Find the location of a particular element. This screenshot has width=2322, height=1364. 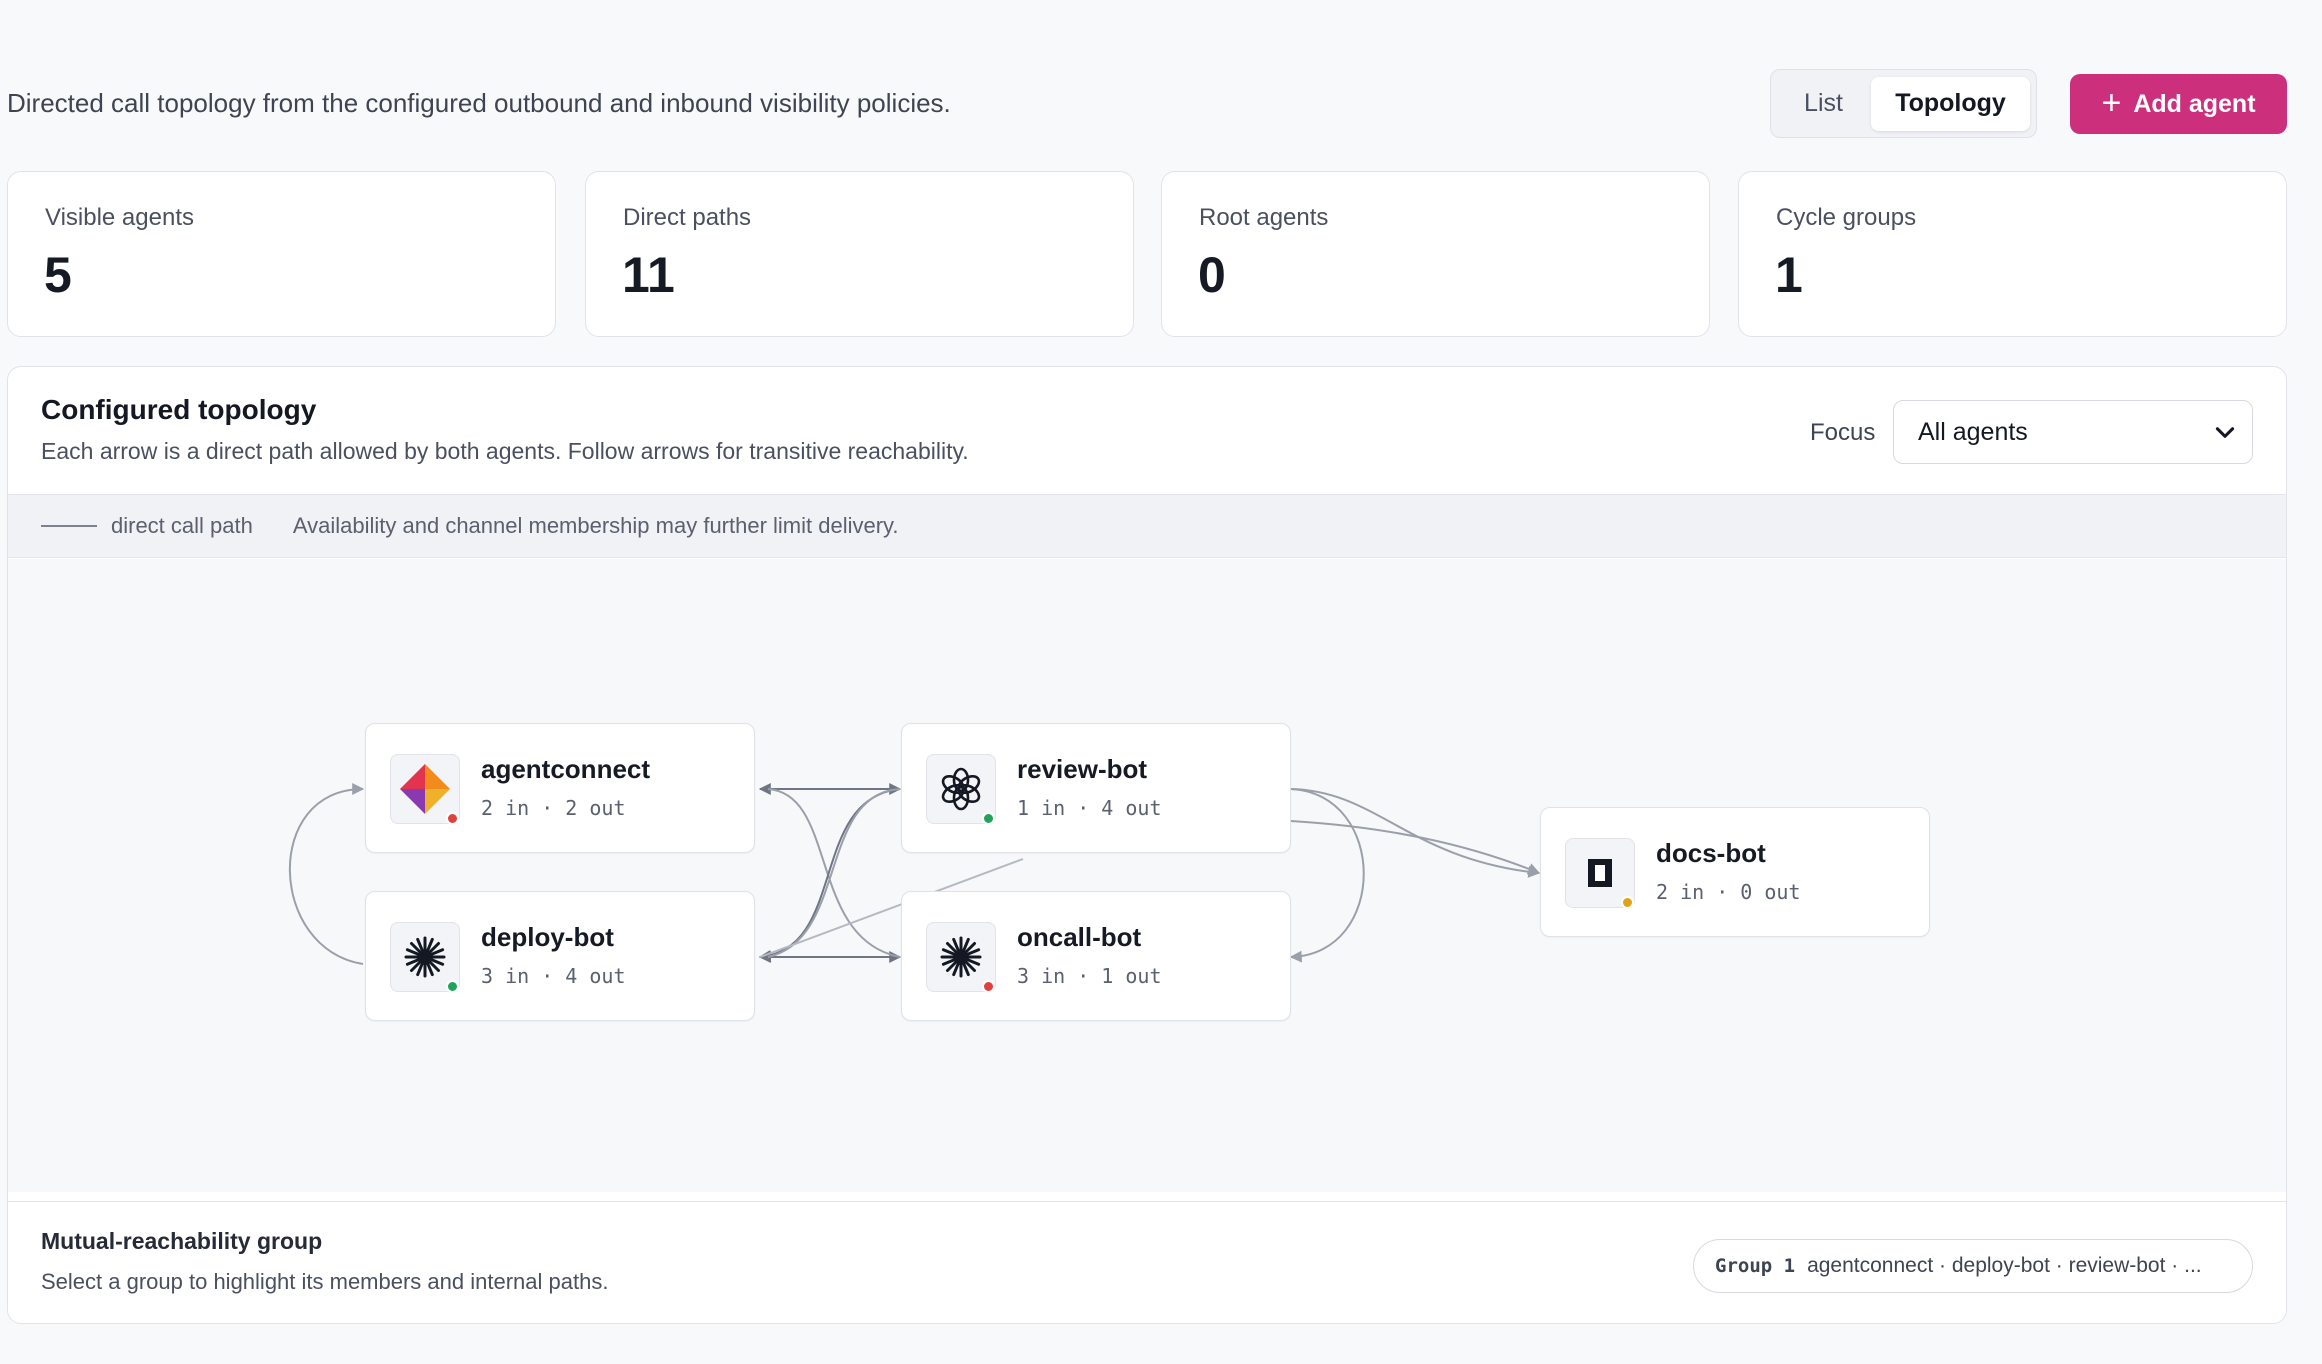

legend-line-swatch is located at coordinates (69, 526).